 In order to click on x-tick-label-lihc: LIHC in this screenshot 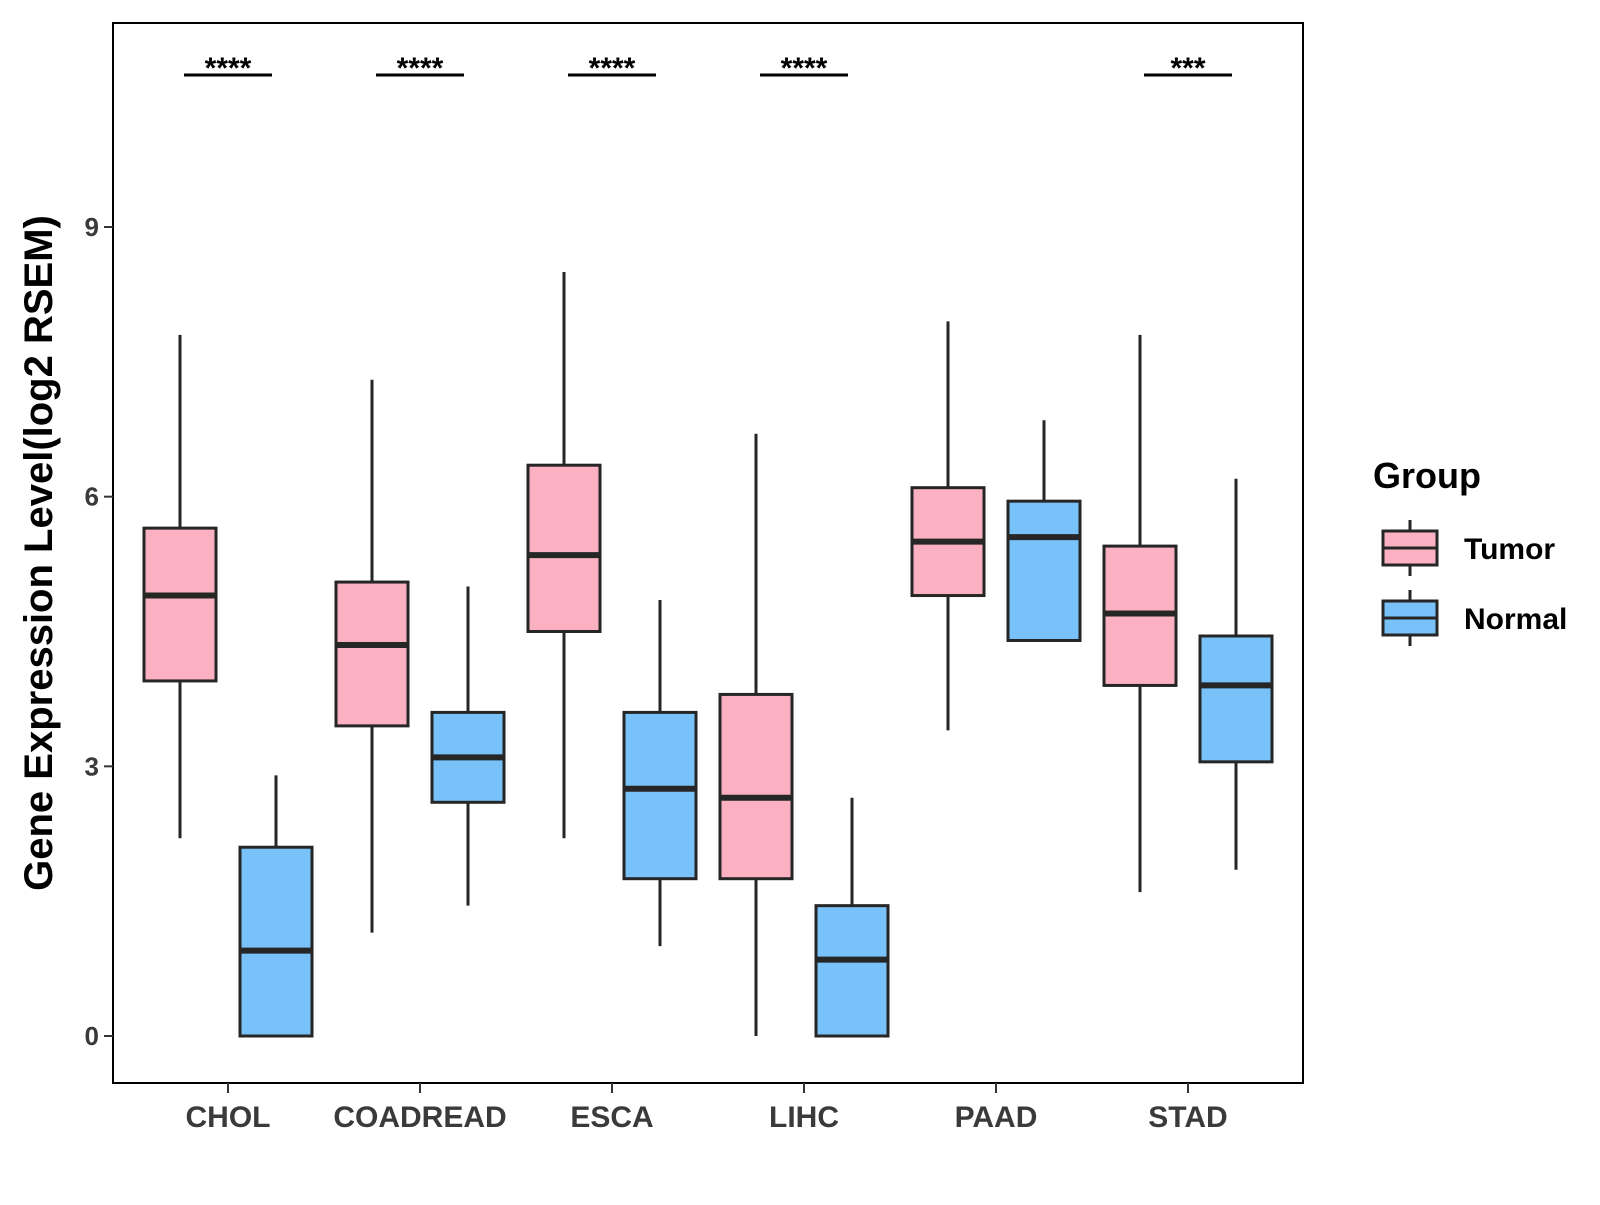, I will do `click(804, 1117)`.